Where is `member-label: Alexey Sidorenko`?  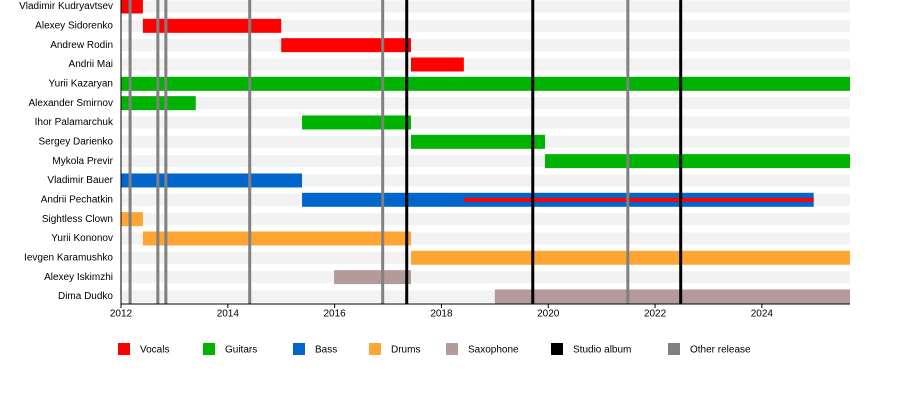 member-label: Alexey Sidorenko is located at coordinates (74, 25).